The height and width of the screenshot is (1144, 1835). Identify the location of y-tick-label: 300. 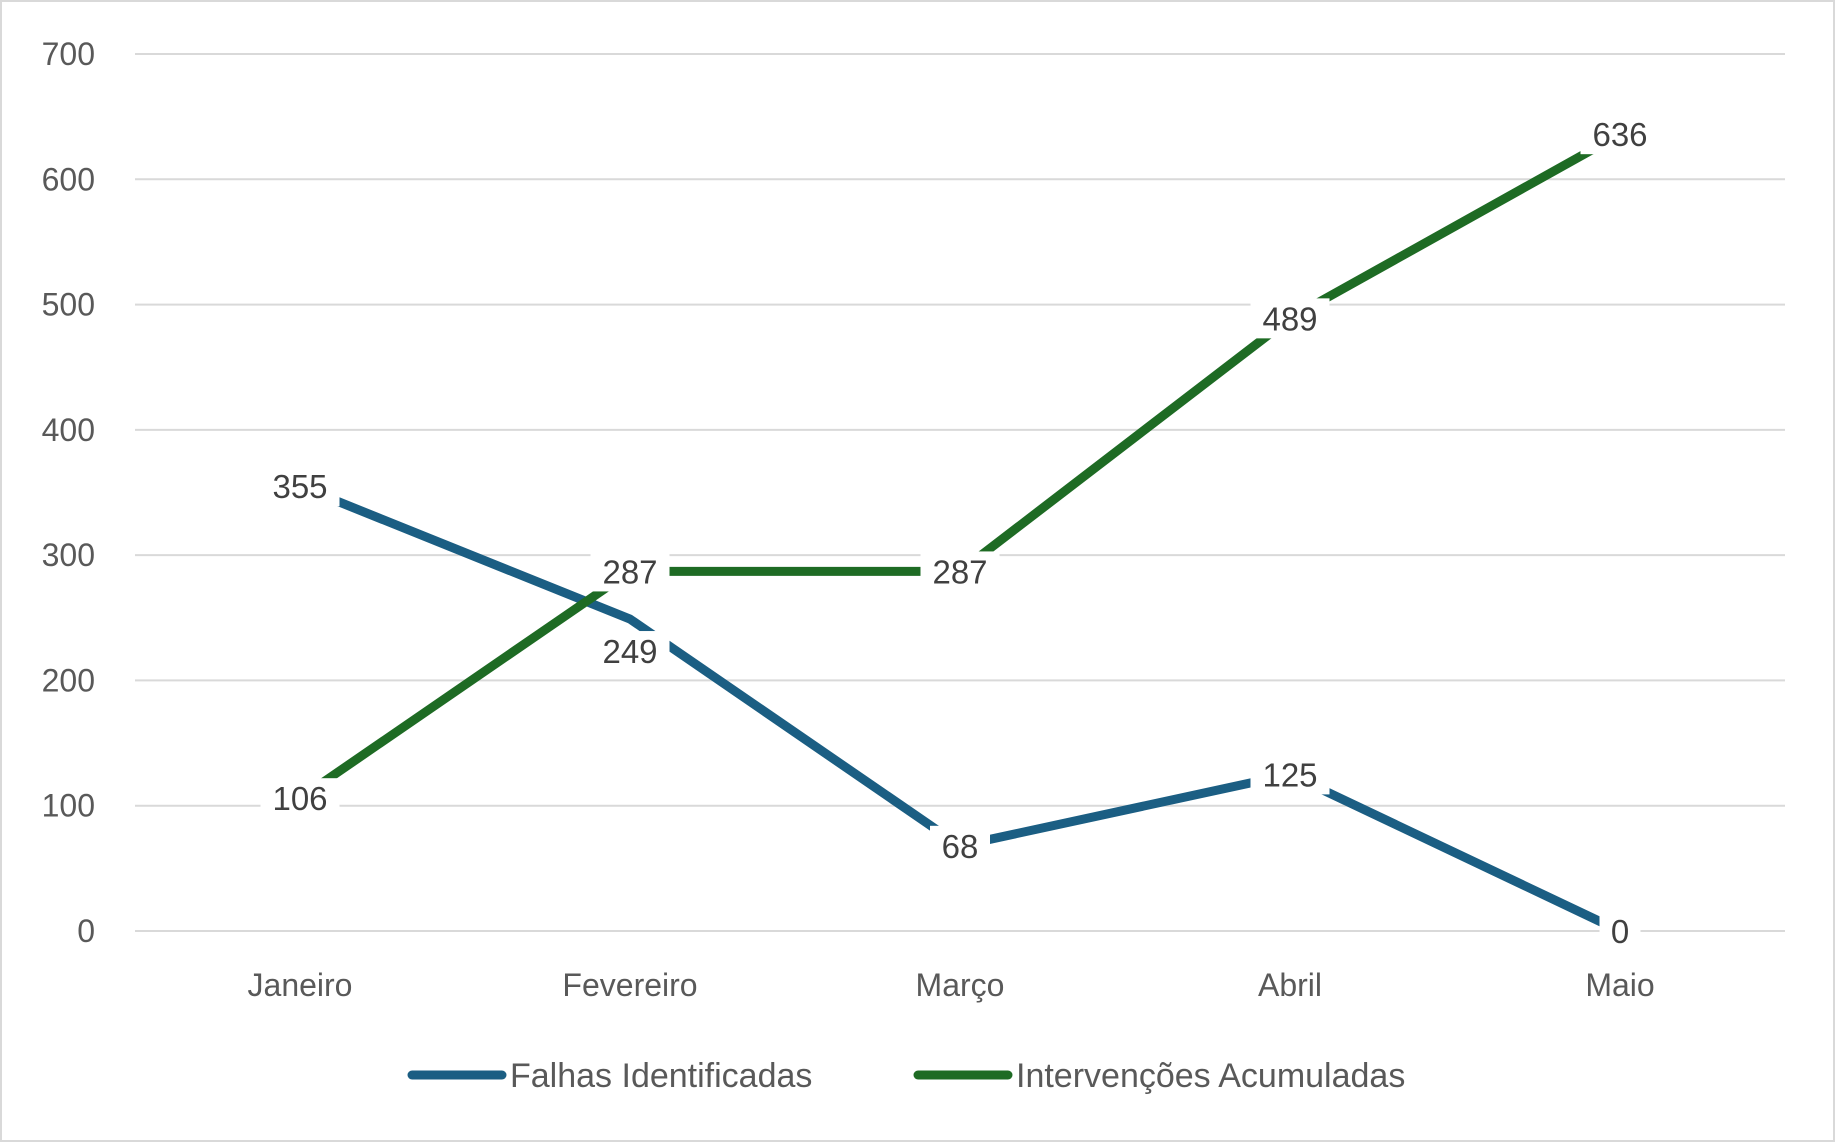
(68, 555).